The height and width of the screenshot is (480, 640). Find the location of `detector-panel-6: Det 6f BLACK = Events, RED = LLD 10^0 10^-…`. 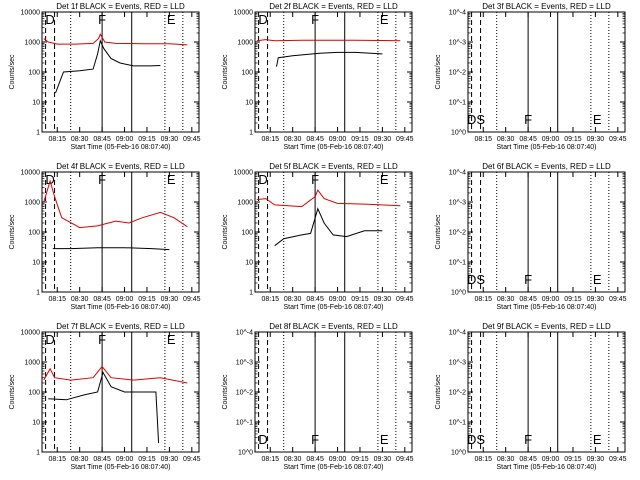

detector-panel-6: Det 6f BLACK = Events, RED = LLD 10^0 10^-… is located at coordinates (531, 236).